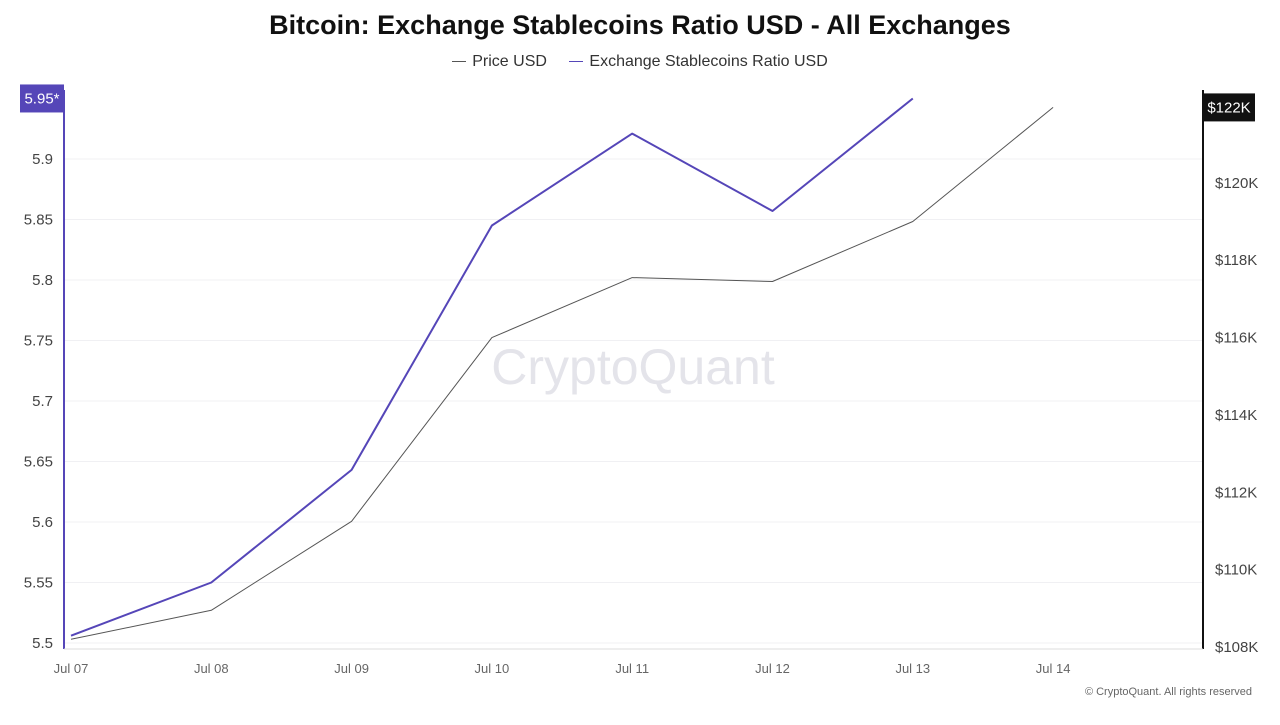 This screenshot has height=725, width=1280. Describe the element at coordinates (71, 668) in the screenshot. I see `x-axis-tick-label: Jul 07` at that location.